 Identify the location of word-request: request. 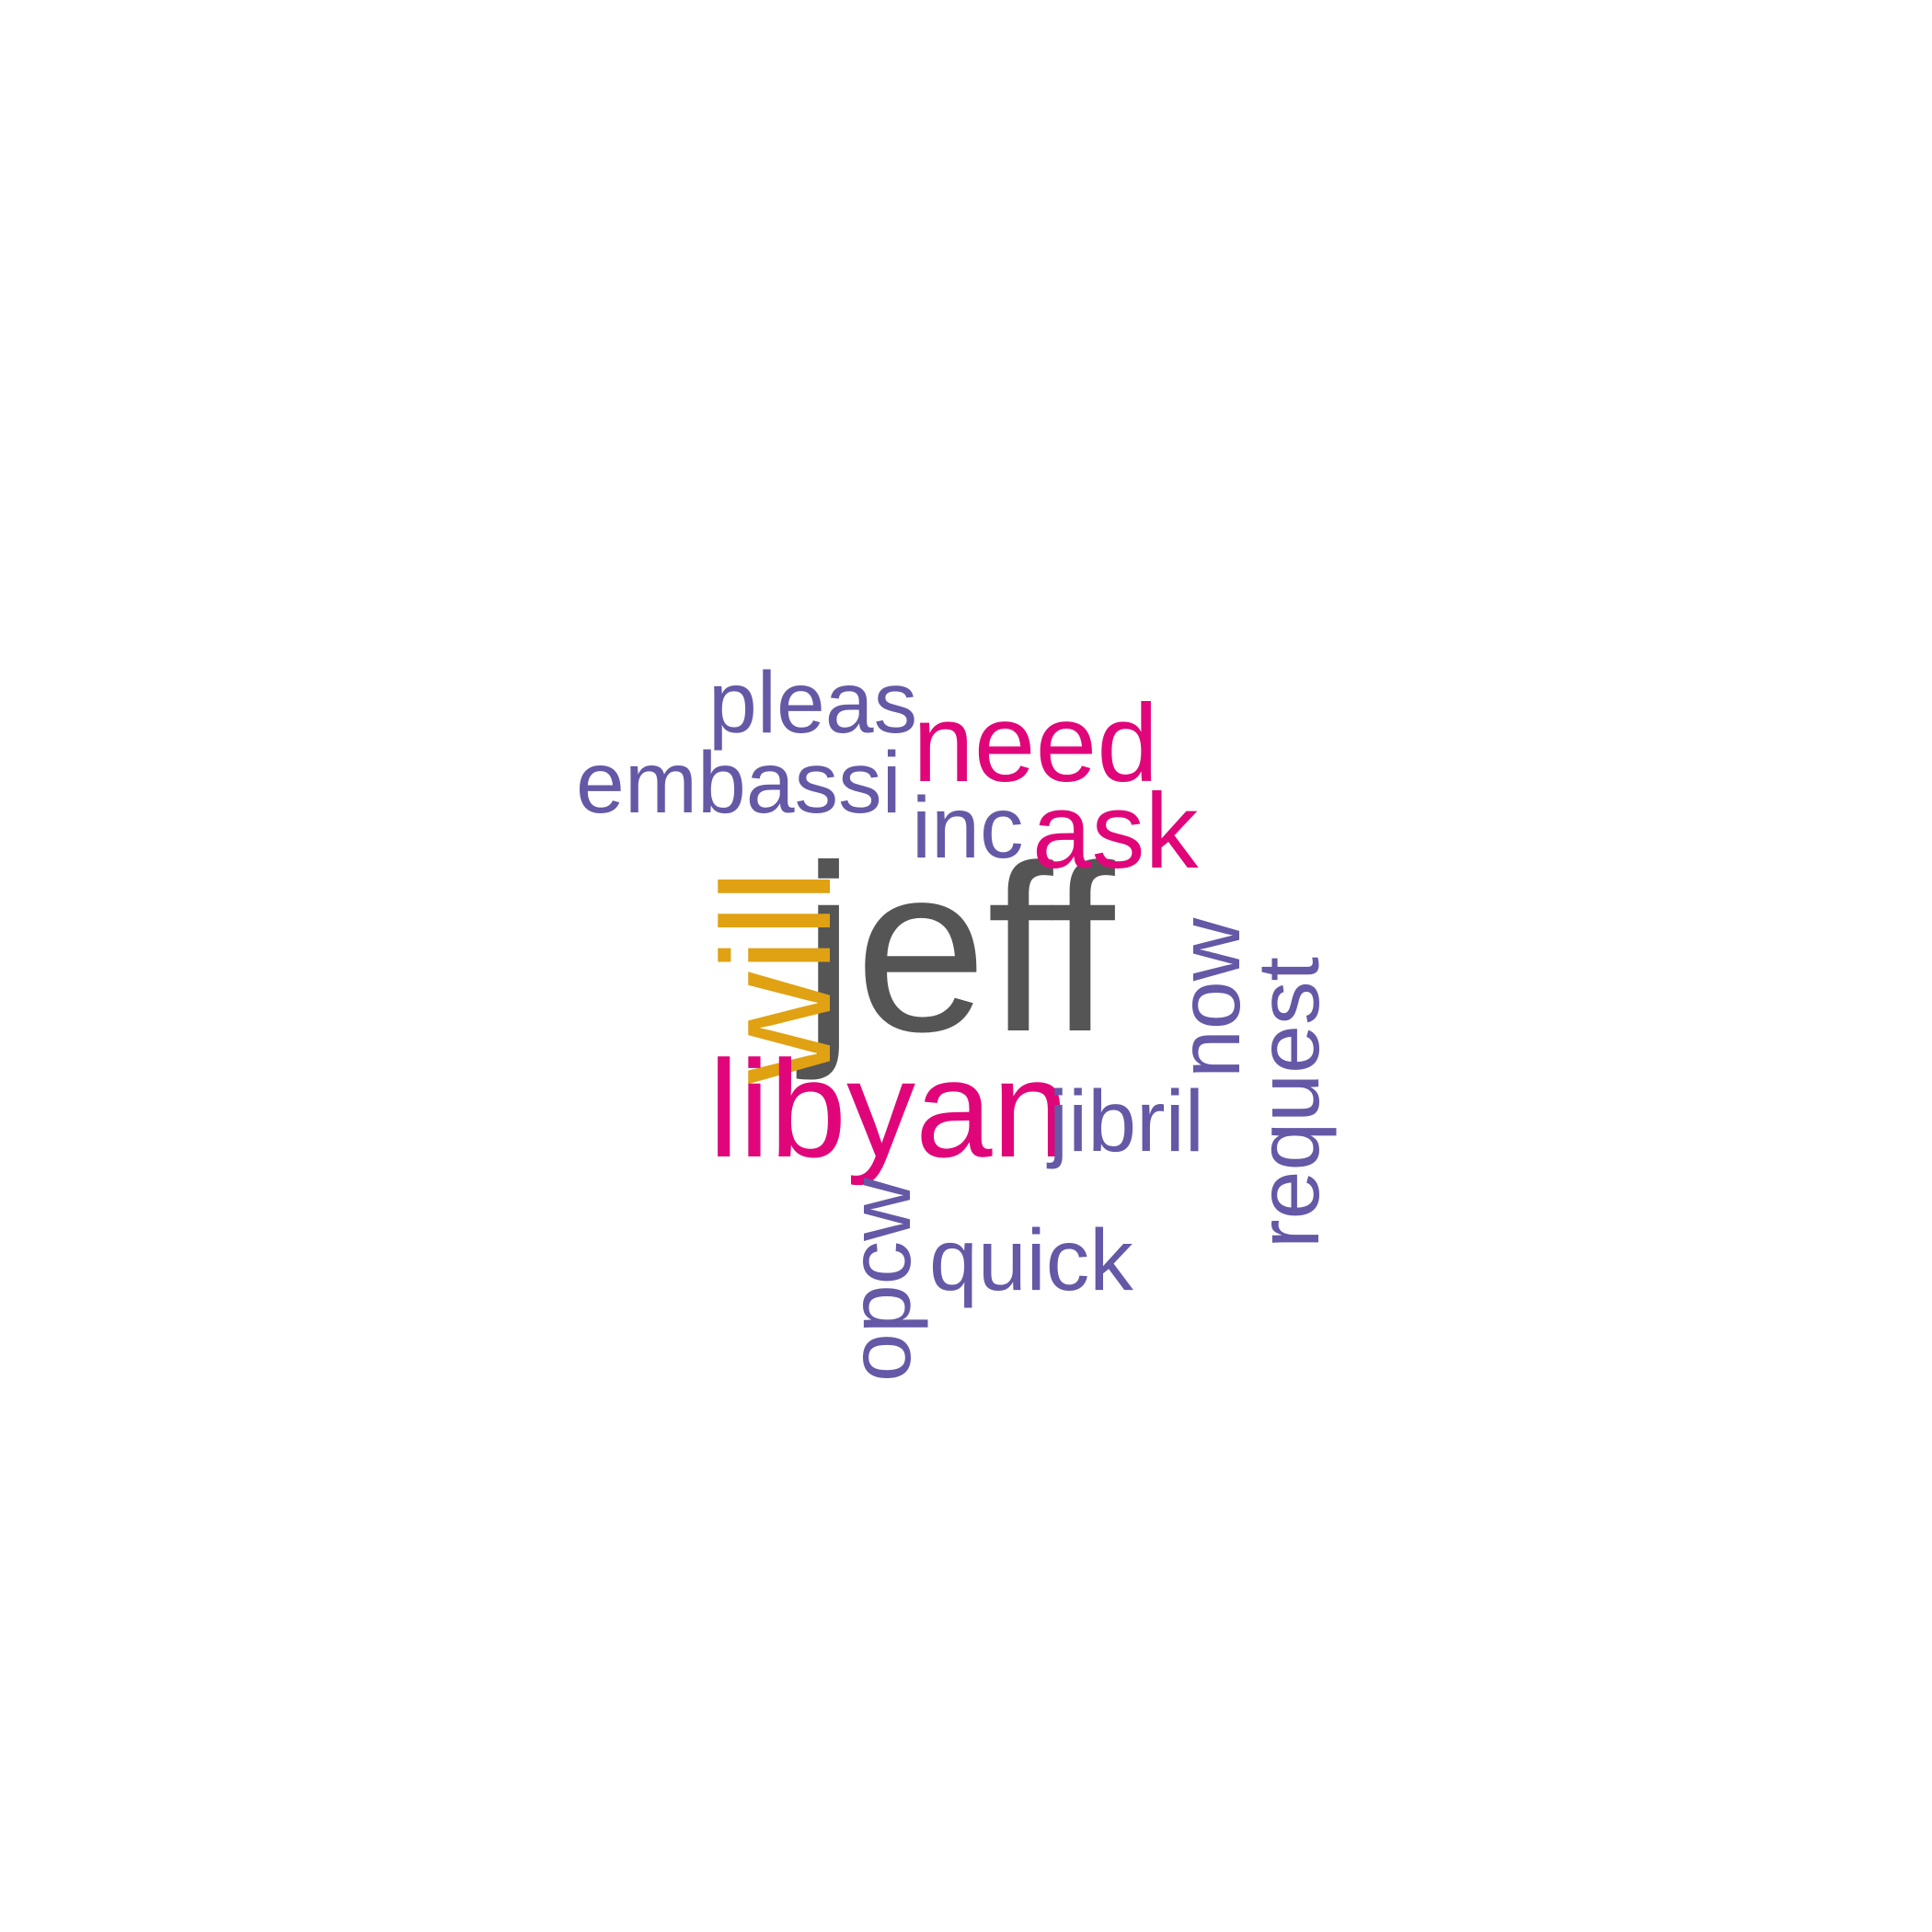
(1289, 1102).